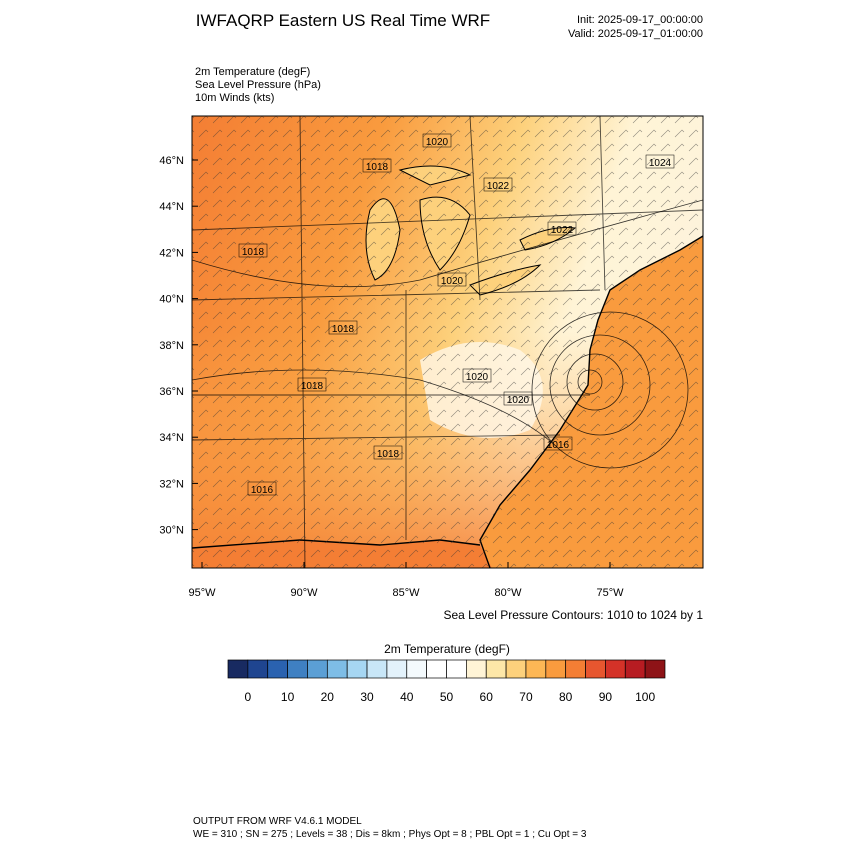  Describe the element at coordinates (447, 649) in the screenshot. I see `colorbar-title: 2m Temperature (degF)` at that location.